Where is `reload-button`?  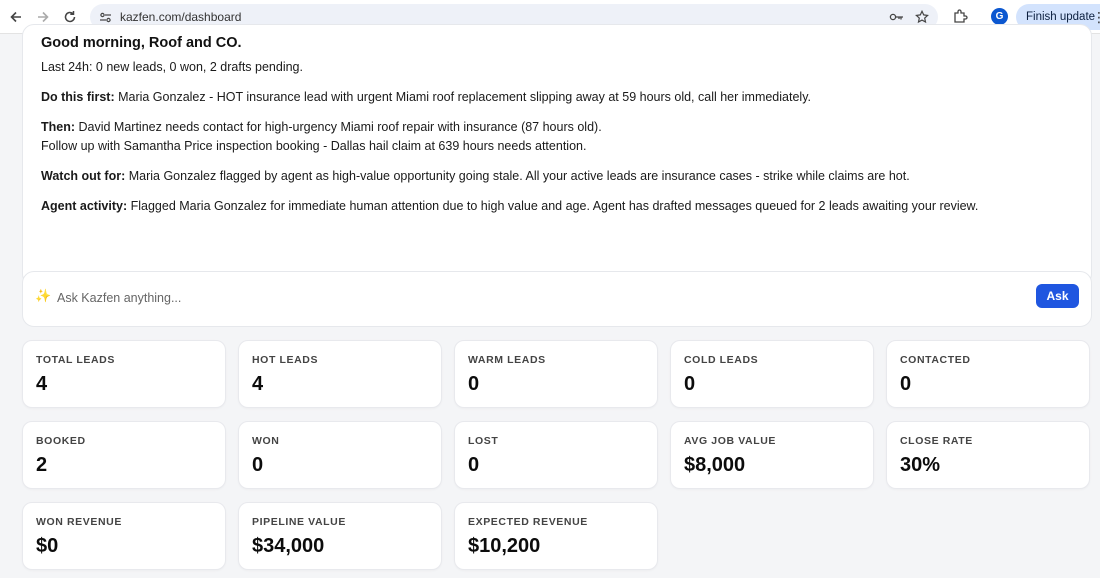 reload-button is located at coordinates (70, 17).